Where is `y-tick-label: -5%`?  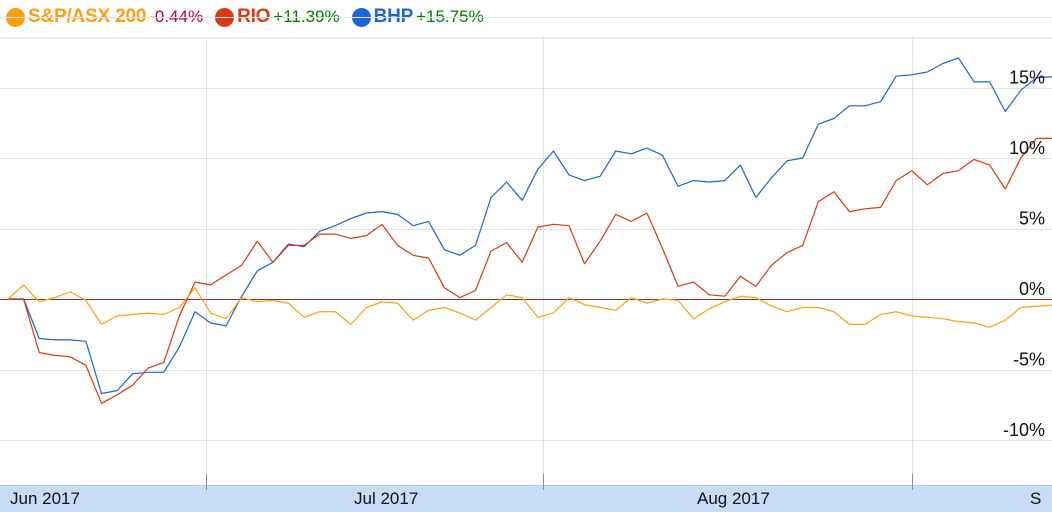
y-tick-label: -5% is located at coordinates (1029, 360).